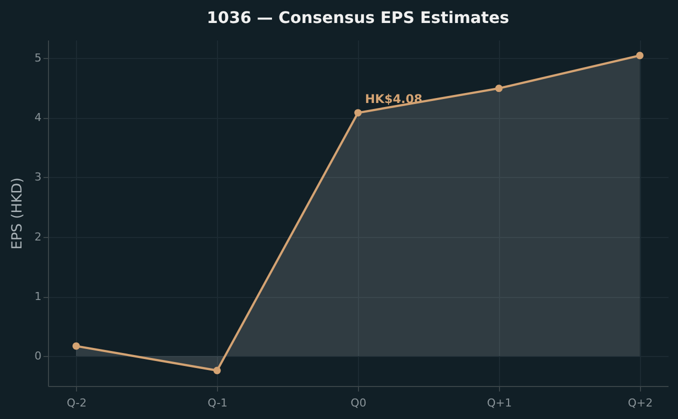 The image size is (678, 419). I want to click on x-tick-label: Q-1, so click(218, 403).